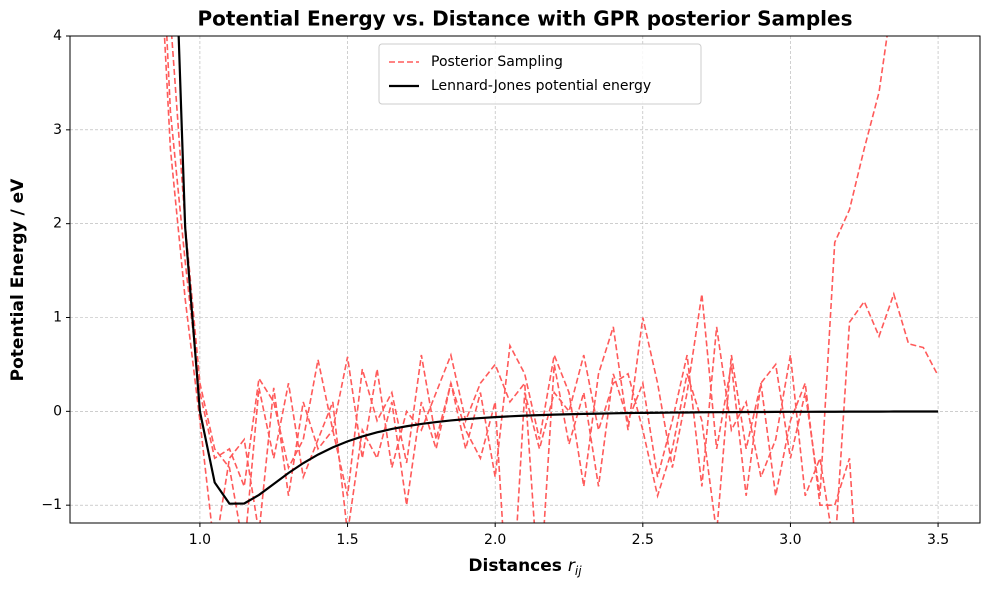  Describe the element at coordinates (514, 566) in the screenshot. I see `x-label-text: Distances` at that location.